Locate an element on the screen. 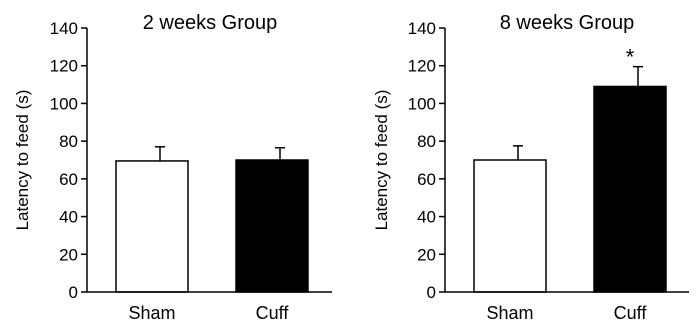  chart-title: 8 weeks Group is located at coordinates (567, 23).